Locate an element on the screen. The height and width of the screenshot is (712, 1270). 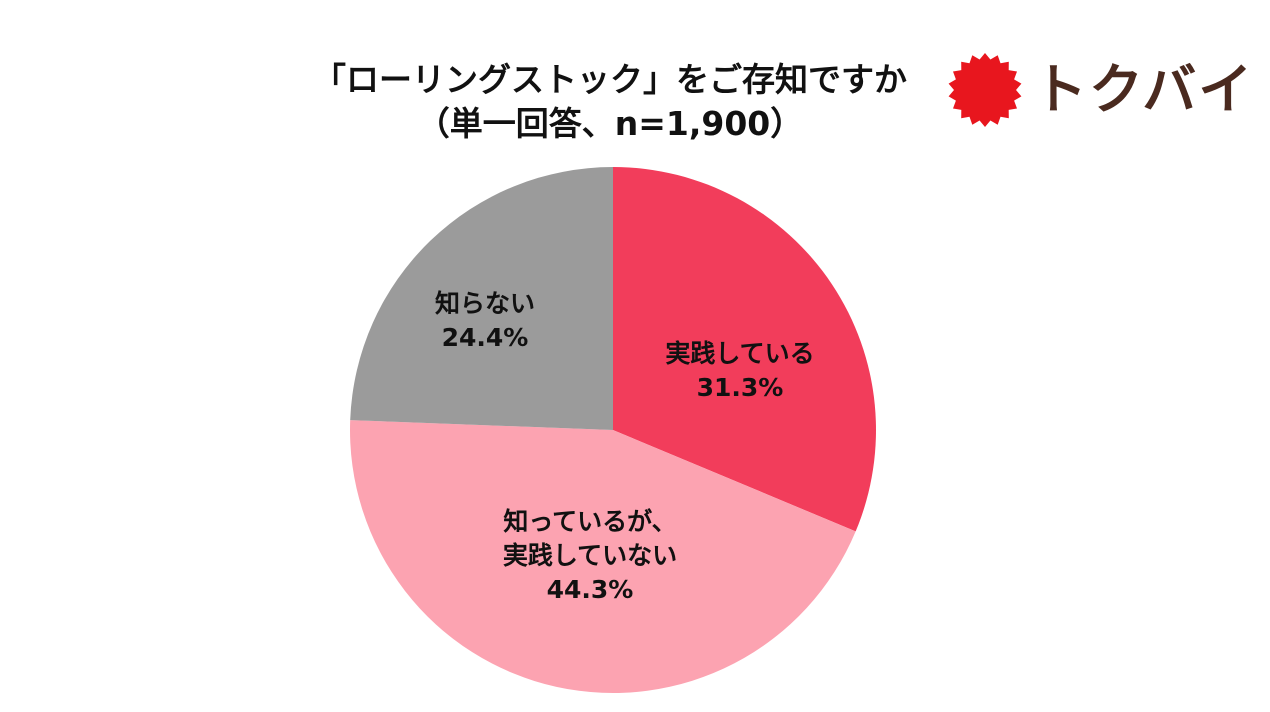
chart-title-line2: （単一回答、n=1,900） is located at coordinates (610, 123).